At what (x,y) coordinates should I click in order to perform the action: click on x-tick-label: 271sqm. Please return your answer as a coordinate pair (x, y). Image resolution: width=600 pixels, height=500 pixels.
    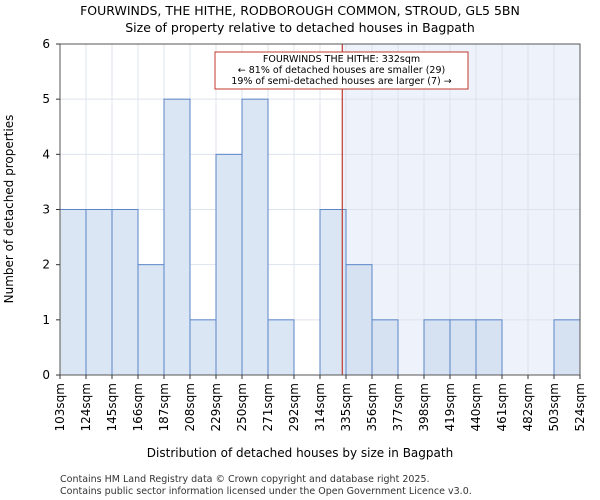
    Looking at the image, I should click on (268, 407).